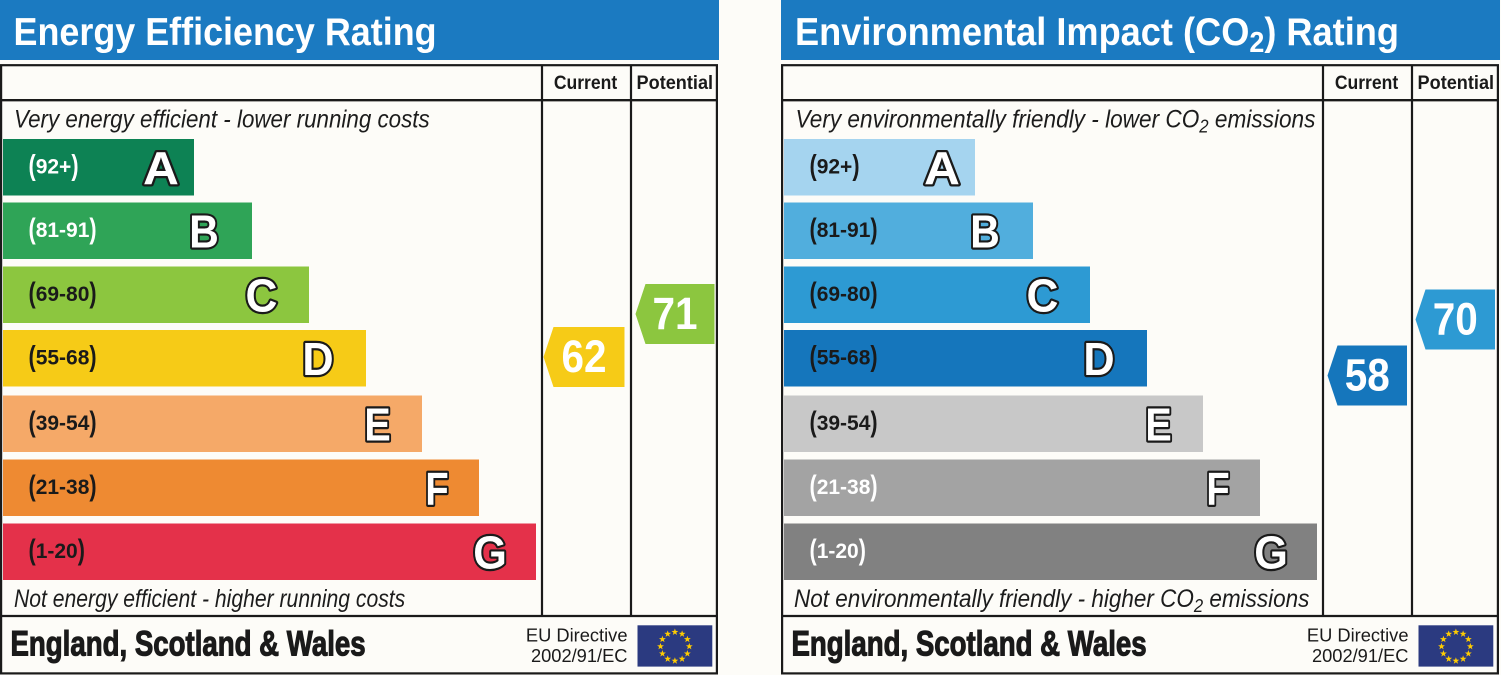 This screenshot has height=675, width=1501. I want to click on svg-text: 62, so click(583, 357).